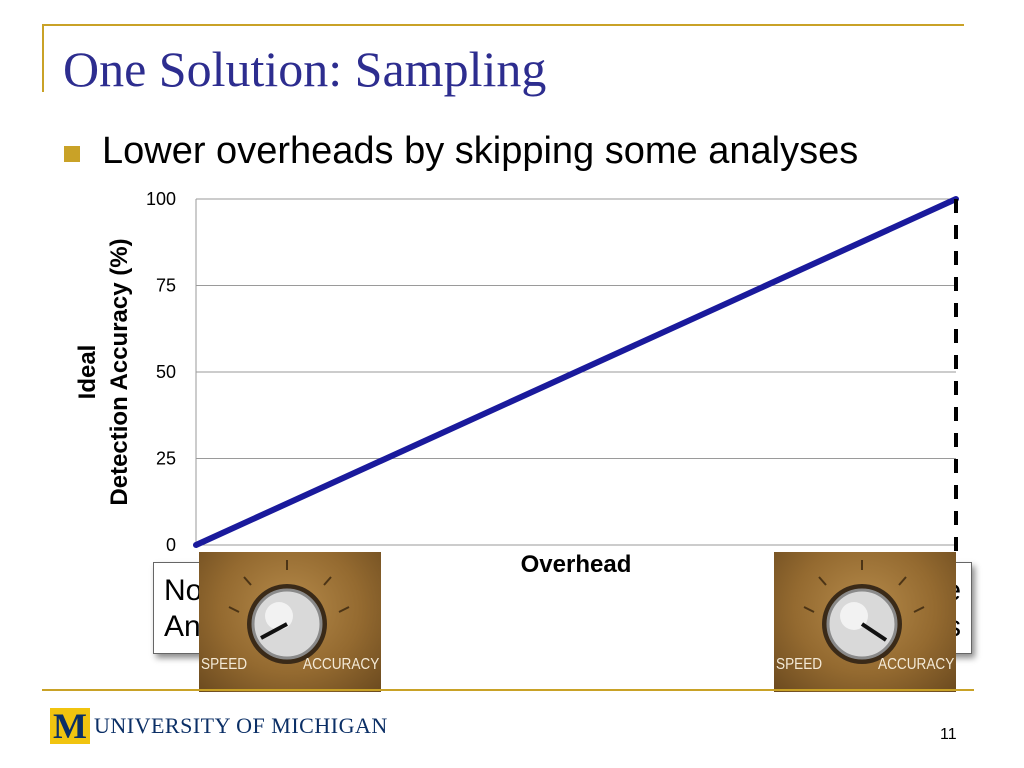  I want to click on x-axis-title: Overhead, so click(576, 564).